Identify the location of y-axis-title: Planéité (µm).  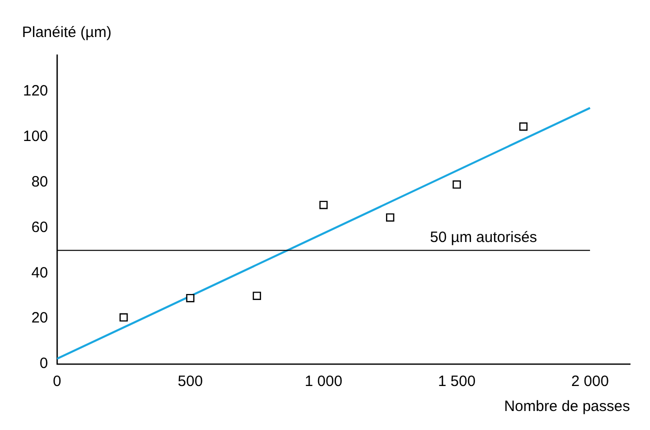
(67, 32).